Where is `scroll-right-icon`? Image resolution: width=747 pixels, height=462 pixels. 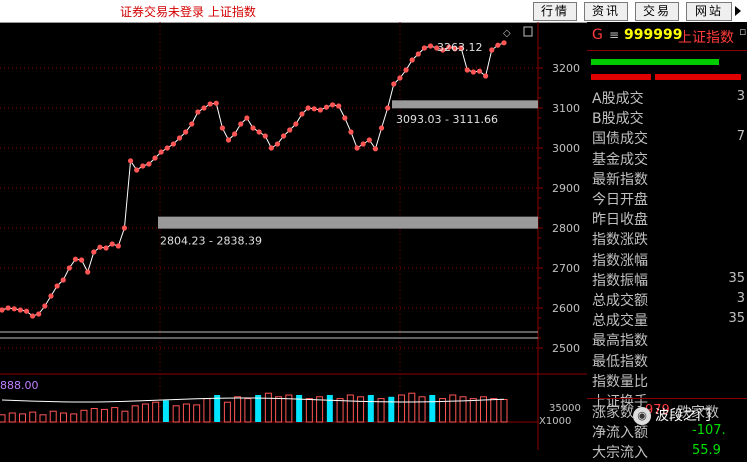 scroll-right-icon is located at coordinates (738, 11).